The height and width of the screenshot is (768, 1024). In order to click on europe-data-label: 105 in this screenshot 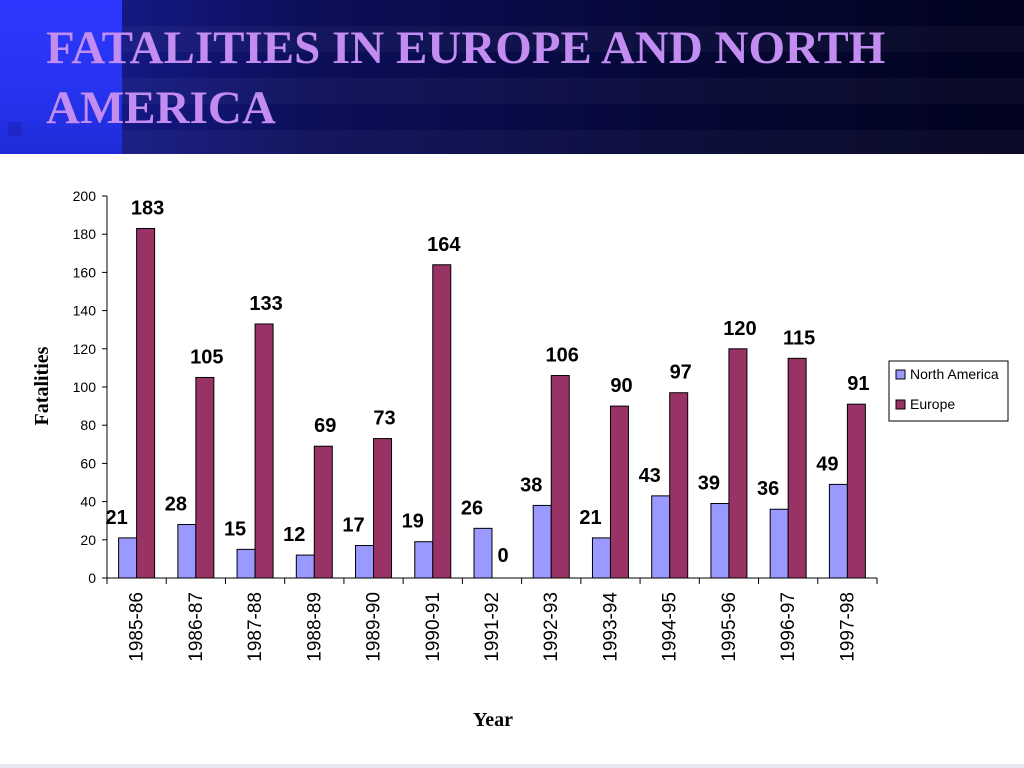, I will do `click(206, 357)`.